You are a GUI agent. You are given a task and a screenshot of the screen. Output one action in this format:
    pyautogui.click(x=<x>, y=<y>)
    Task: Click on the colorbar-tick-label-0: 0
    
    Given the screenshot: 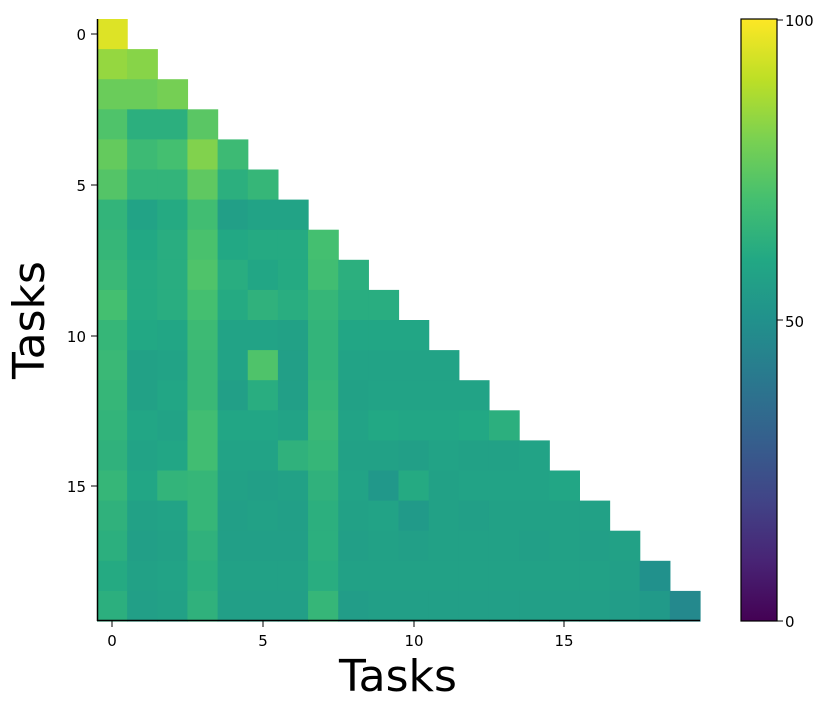 What is the action you would take?
    pyautogui.click(x=790, y=622)
    